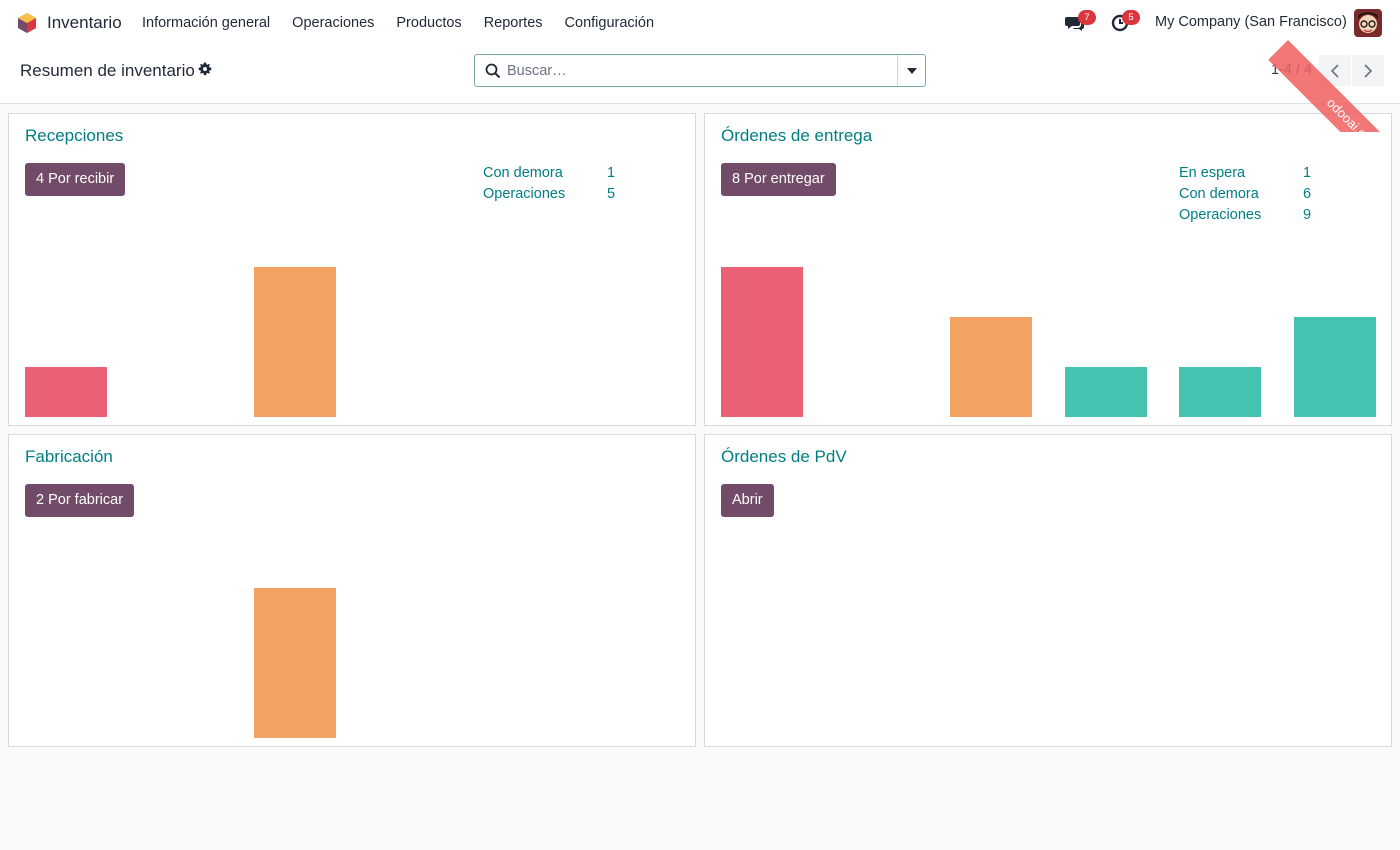 The image size is (1400, 850). I want to click on chevron-left-icon, so click(1334, 70).